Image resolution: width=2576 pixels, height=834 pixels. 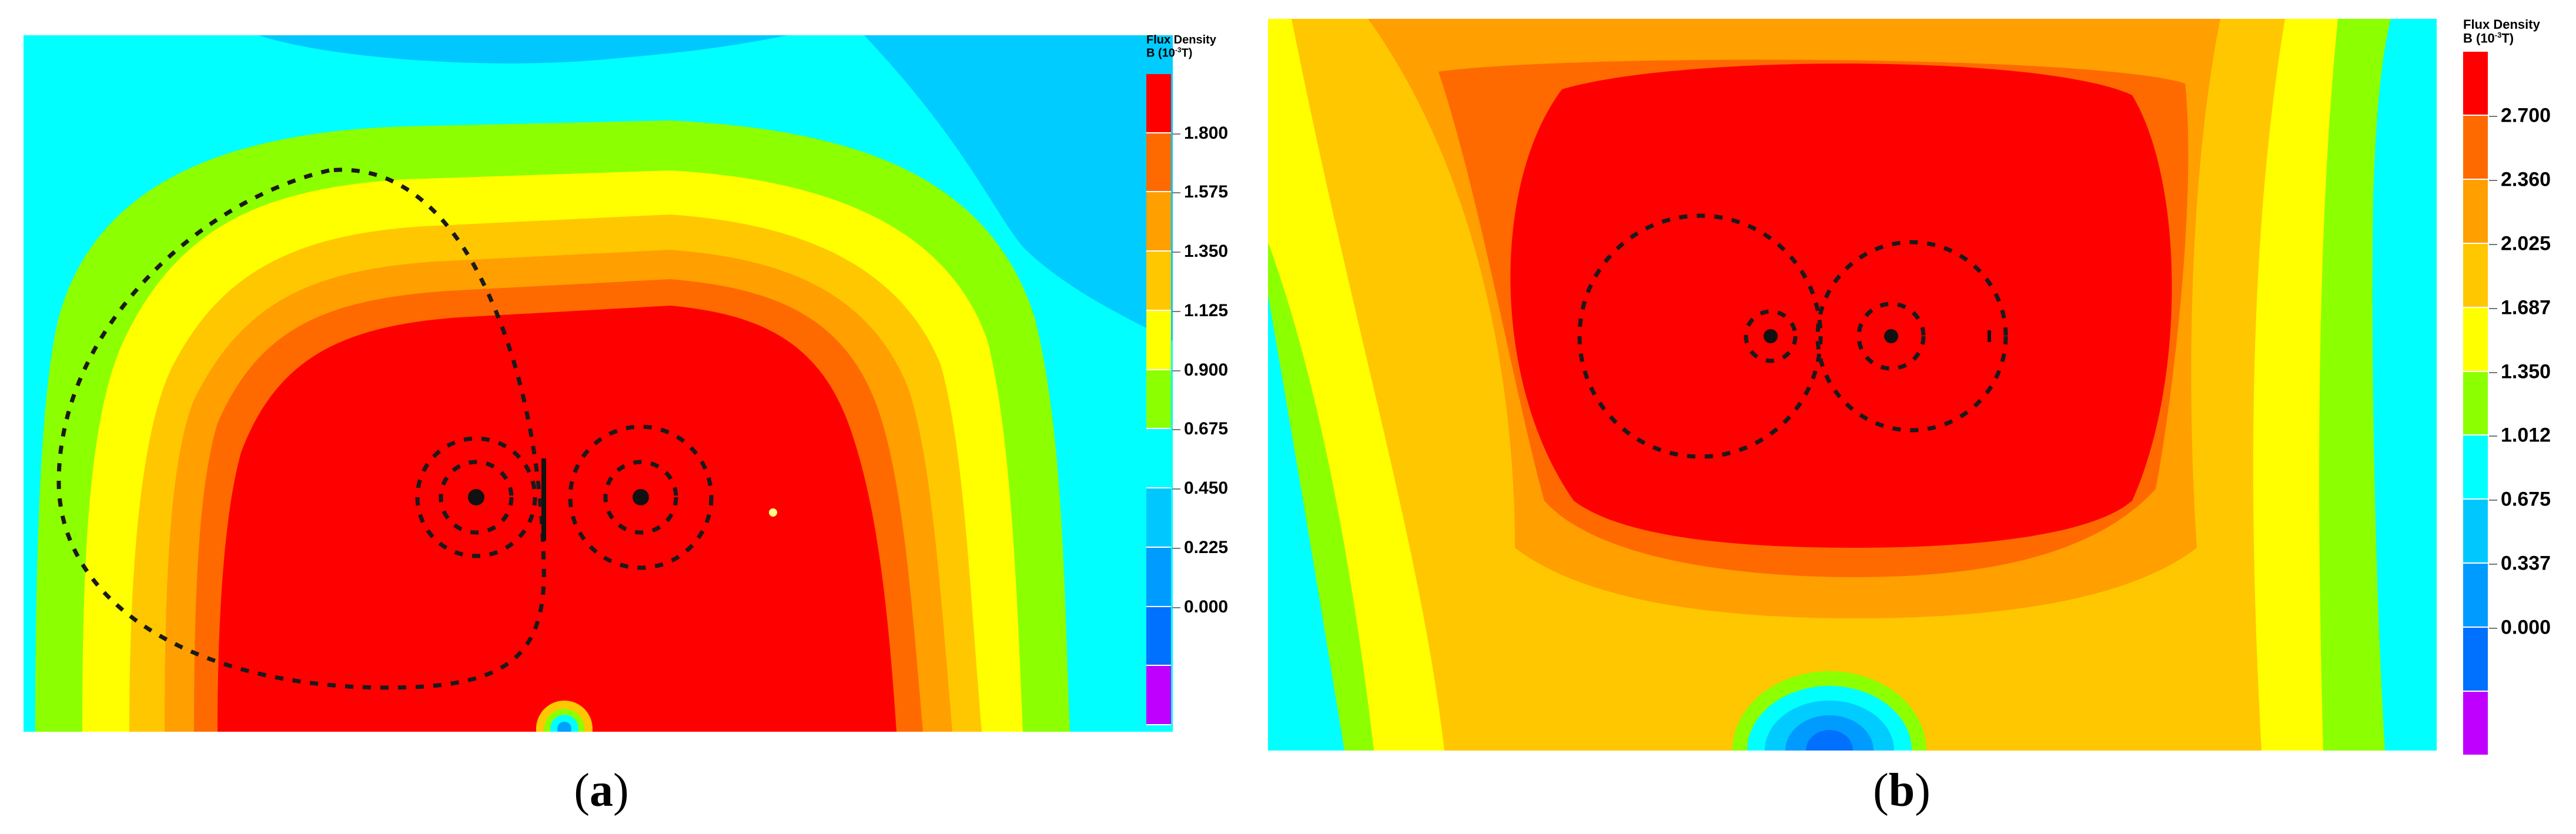 I want to click on legend-tick-label: 0.900, so click(x=1206, y=370).